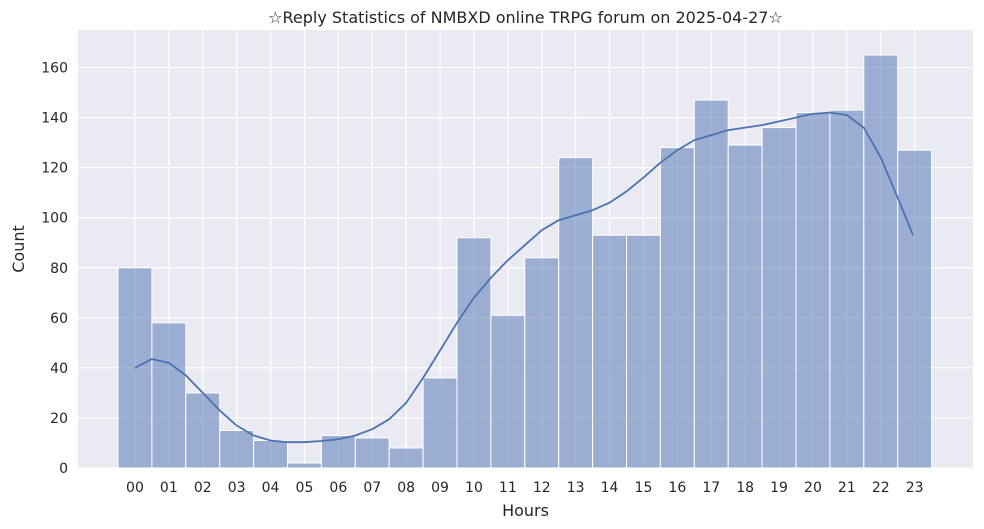  I want to click on x-tick-label: 18, so click(745, 488).